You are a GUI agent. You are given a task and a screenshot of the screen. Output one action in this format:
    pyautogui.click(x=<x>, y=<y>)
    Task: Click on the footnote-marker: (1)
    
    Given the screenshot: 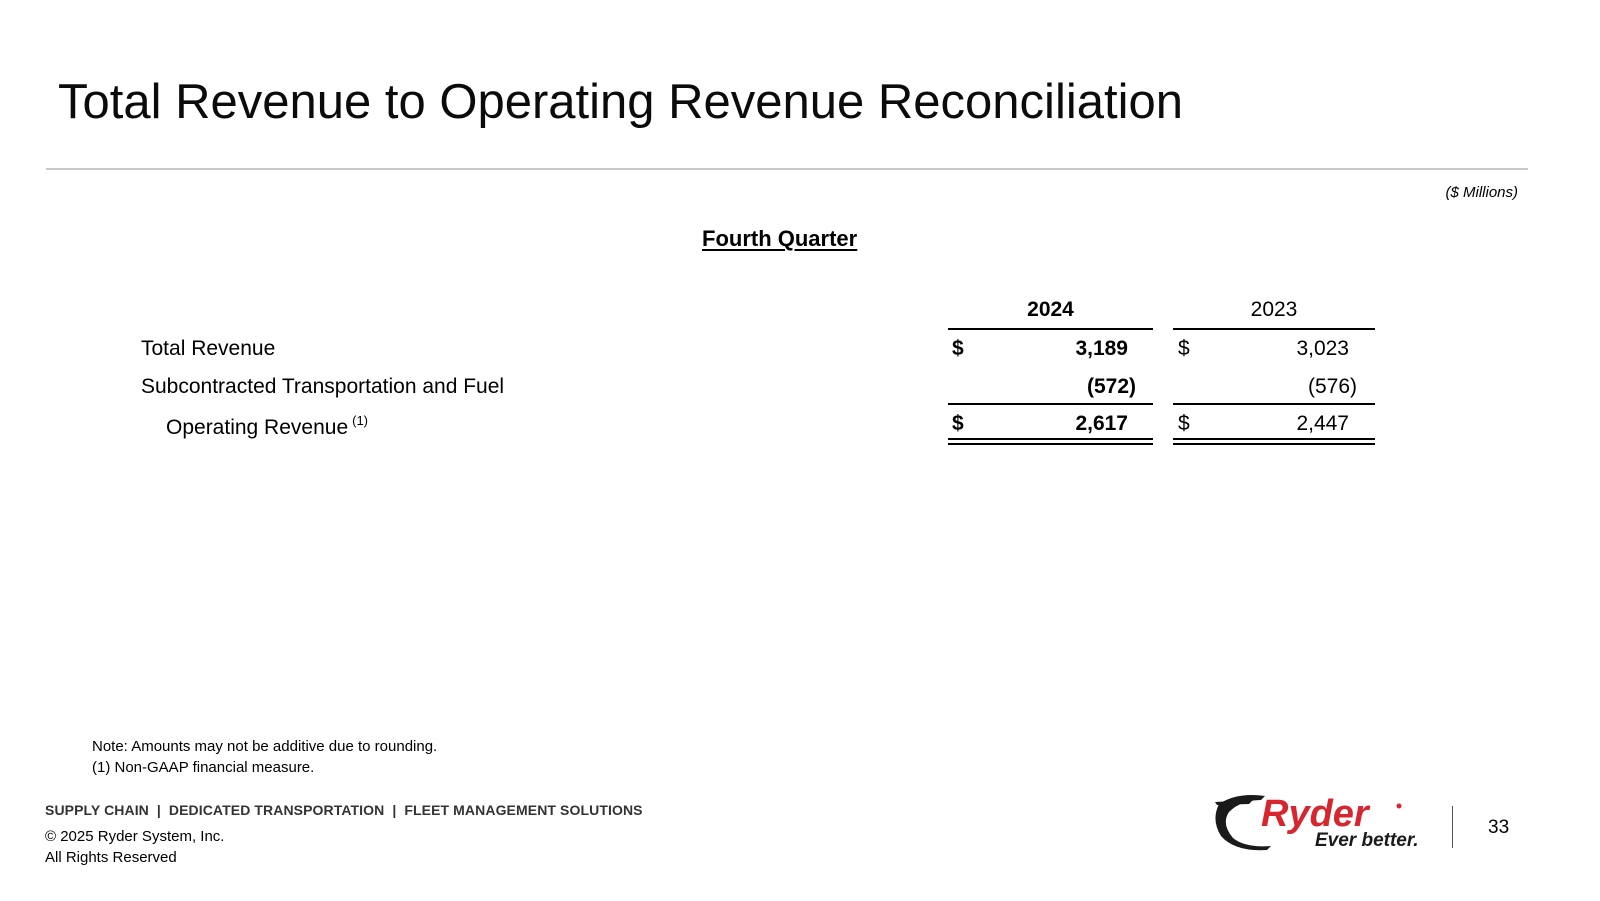 What is the action you would take?
    pyautogui.click(x=360, y=420)
    